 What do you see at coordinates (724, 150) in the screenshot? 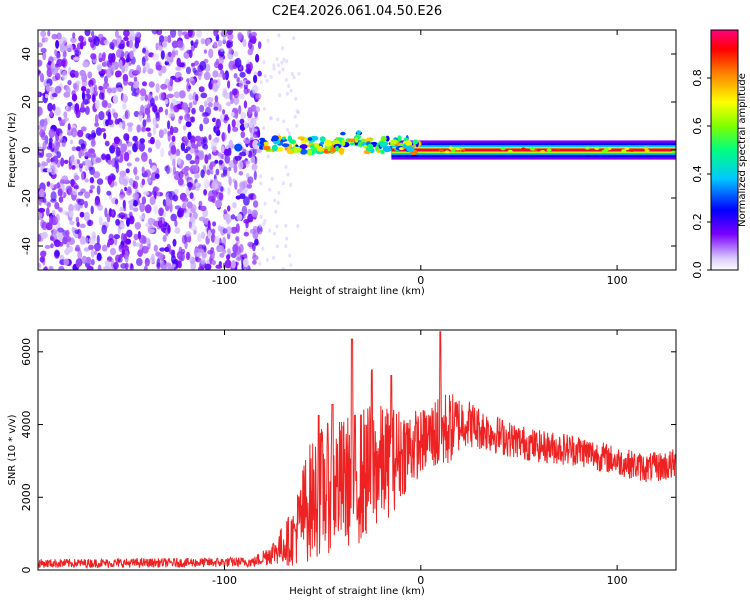
I see `colorbar-frame` at bounding box center [724, 150].